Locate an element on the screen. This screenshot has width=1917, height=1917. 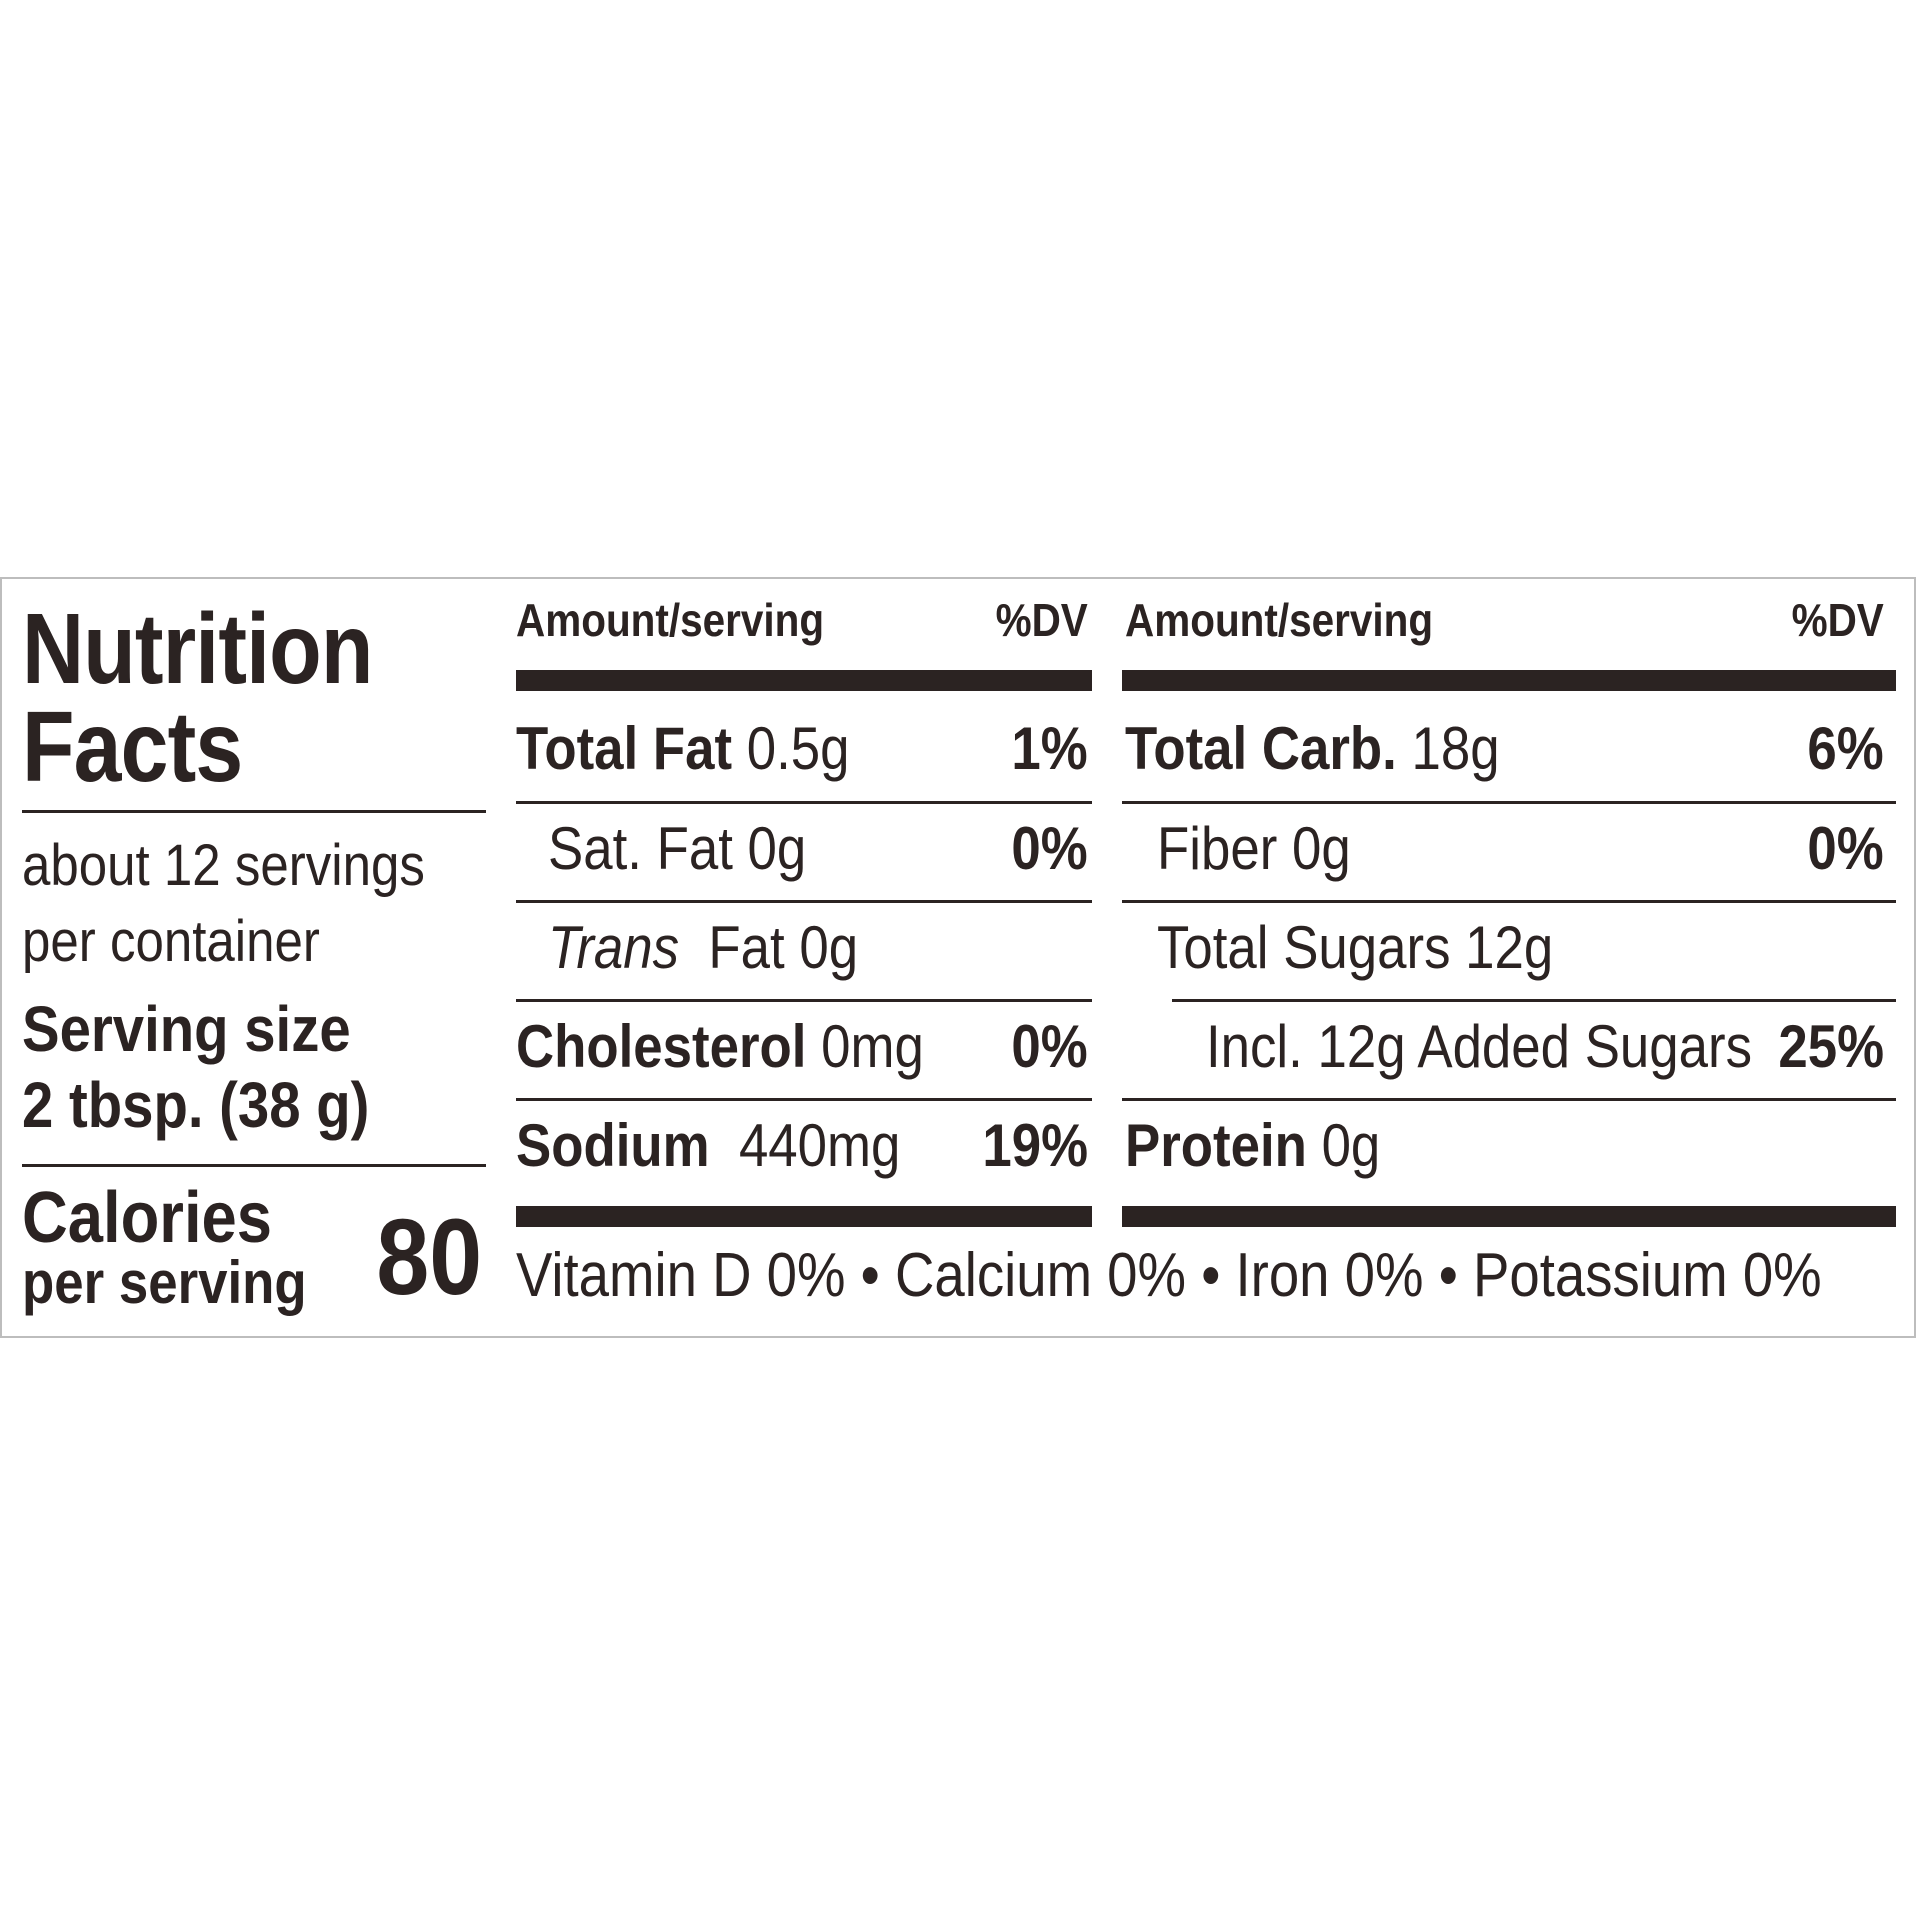
calories-value: 80 is located at coordinates (429, 1256).